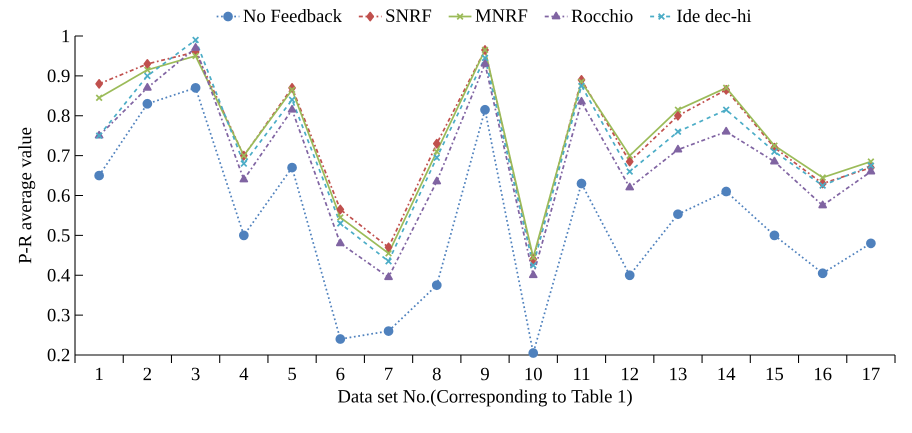 The image size is (912, 433). I want to click on legend-label: Ide dec-hi, so click(714, 15).